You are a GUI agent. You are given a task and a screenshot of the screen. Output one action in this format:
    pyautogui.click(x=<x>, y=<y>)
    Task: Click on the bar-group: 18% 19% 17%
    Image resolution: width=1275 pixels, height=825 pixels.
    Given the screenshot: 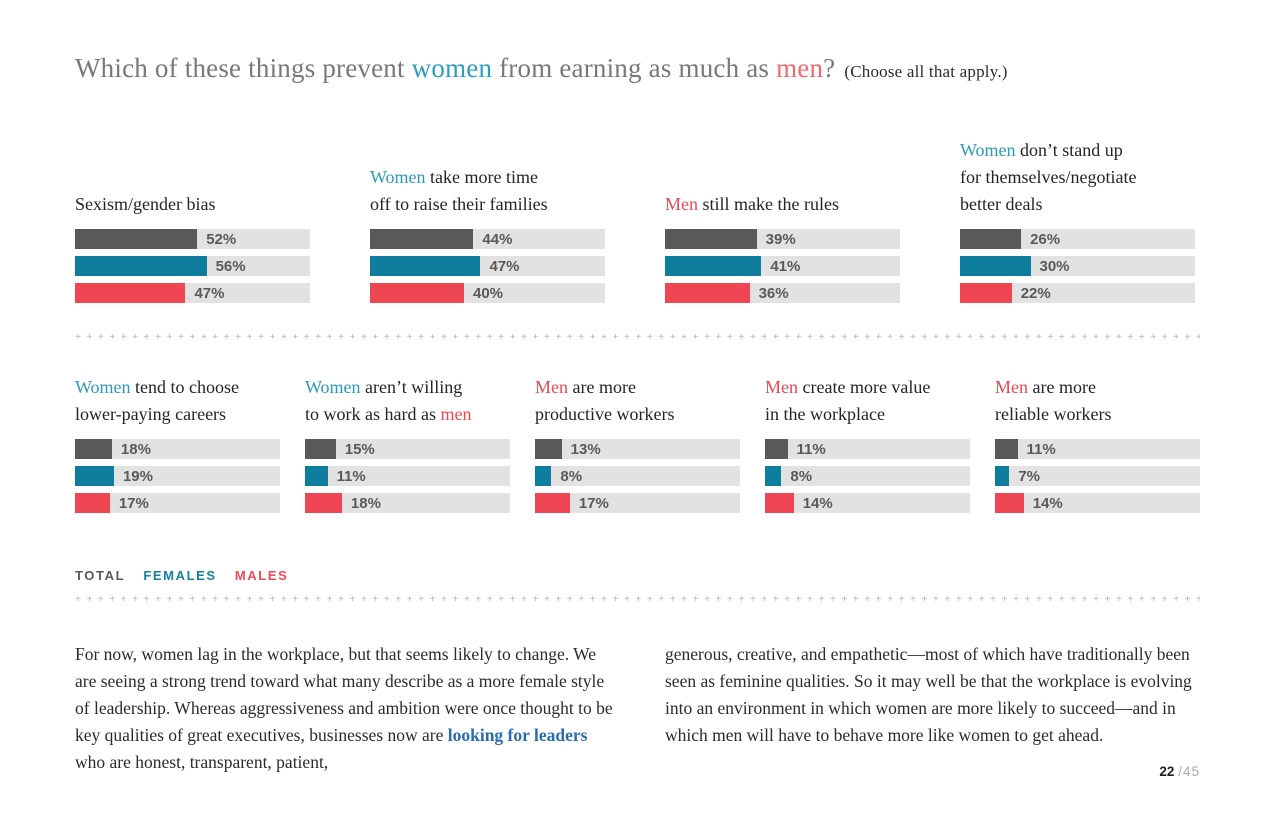 What is the action you would take?
    pyautogui.click(x=177, y=476)
    